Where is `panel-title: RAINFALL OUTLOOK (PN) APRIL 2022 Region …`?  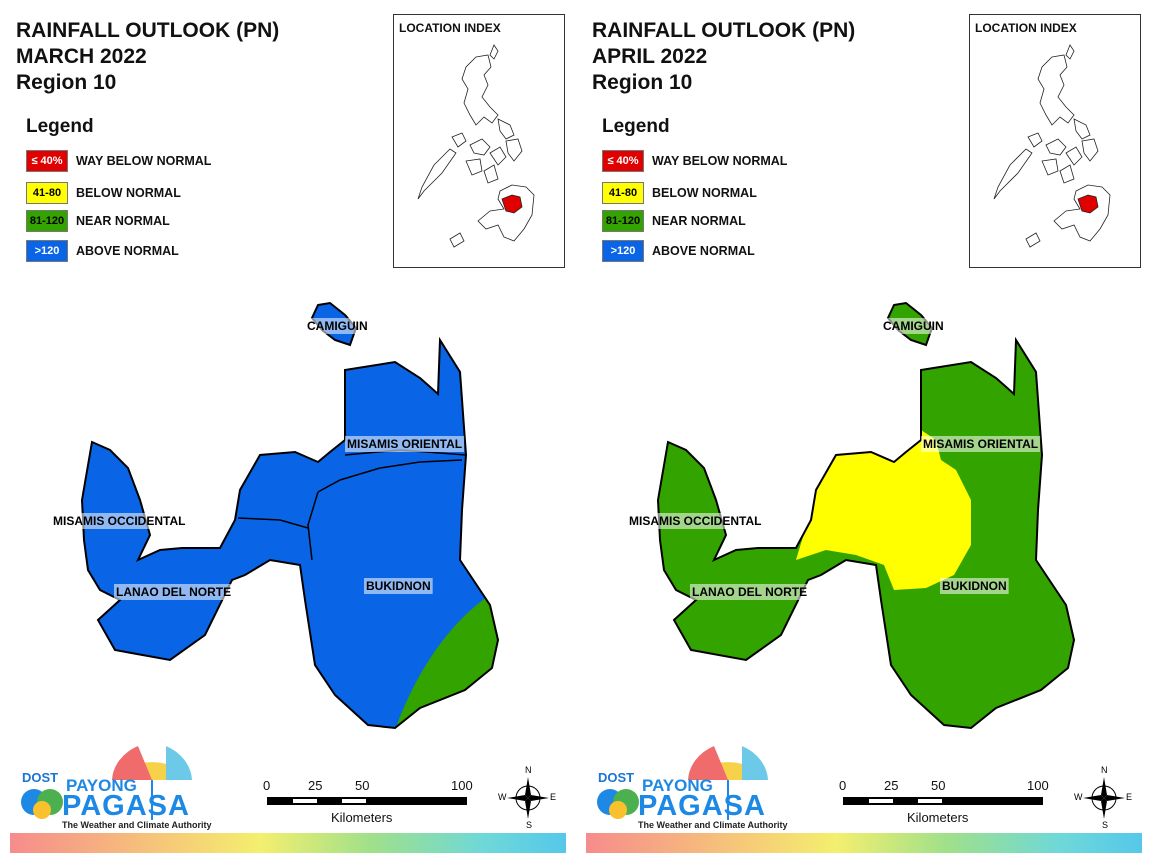
panel-title: RAINFALL OUTLOOK (PN) APRIL 2022 Region … is located at coordinates (723, 57).